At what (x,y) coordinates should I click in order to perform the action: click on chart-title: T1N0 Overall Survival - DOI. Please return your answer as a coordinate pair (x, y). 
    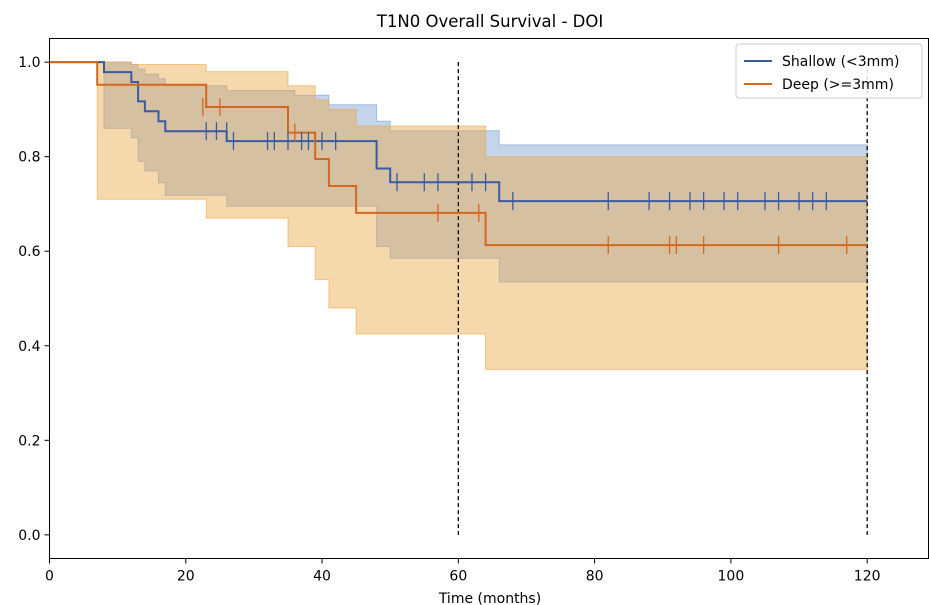
    Looking at the image, I should click on (489, 21).